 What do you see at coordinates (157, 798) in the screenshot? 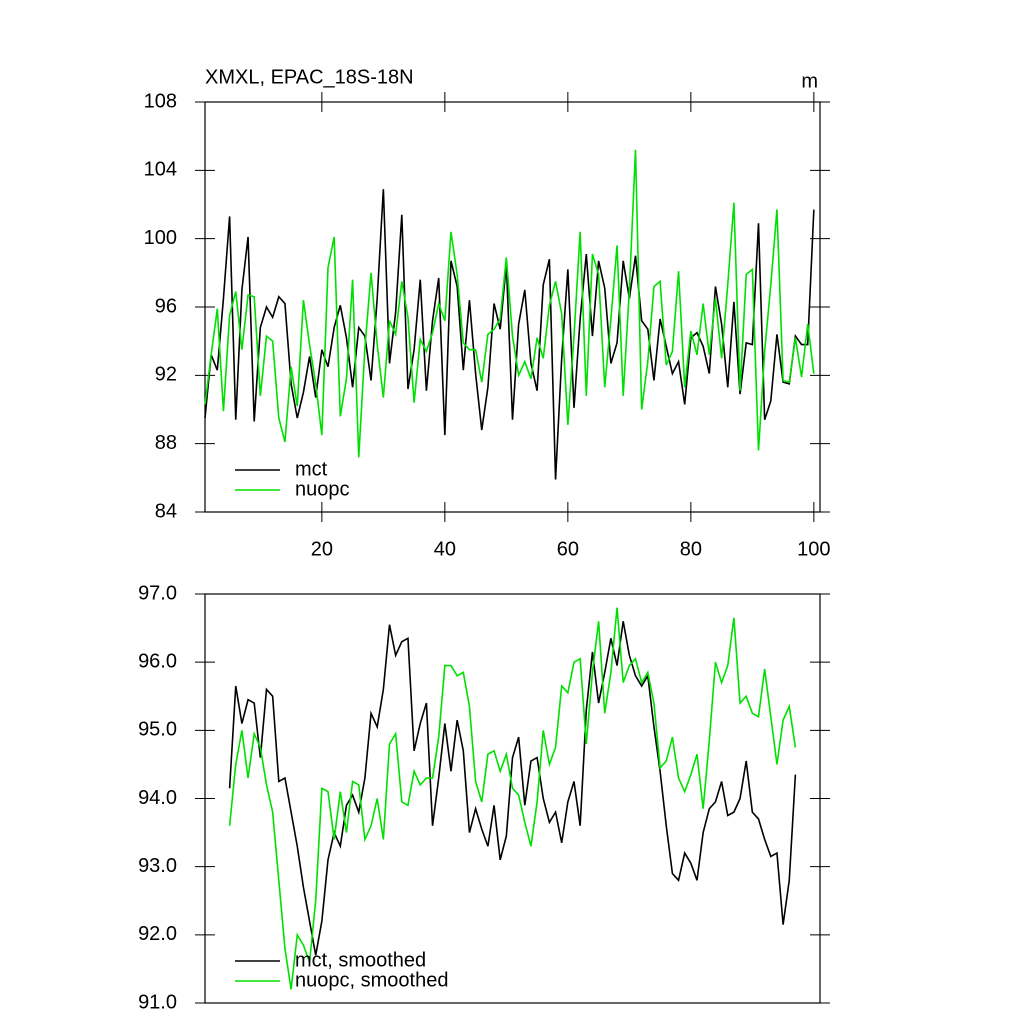
I see `y-tick-label: 94.0` at bounding box center [157, 798].